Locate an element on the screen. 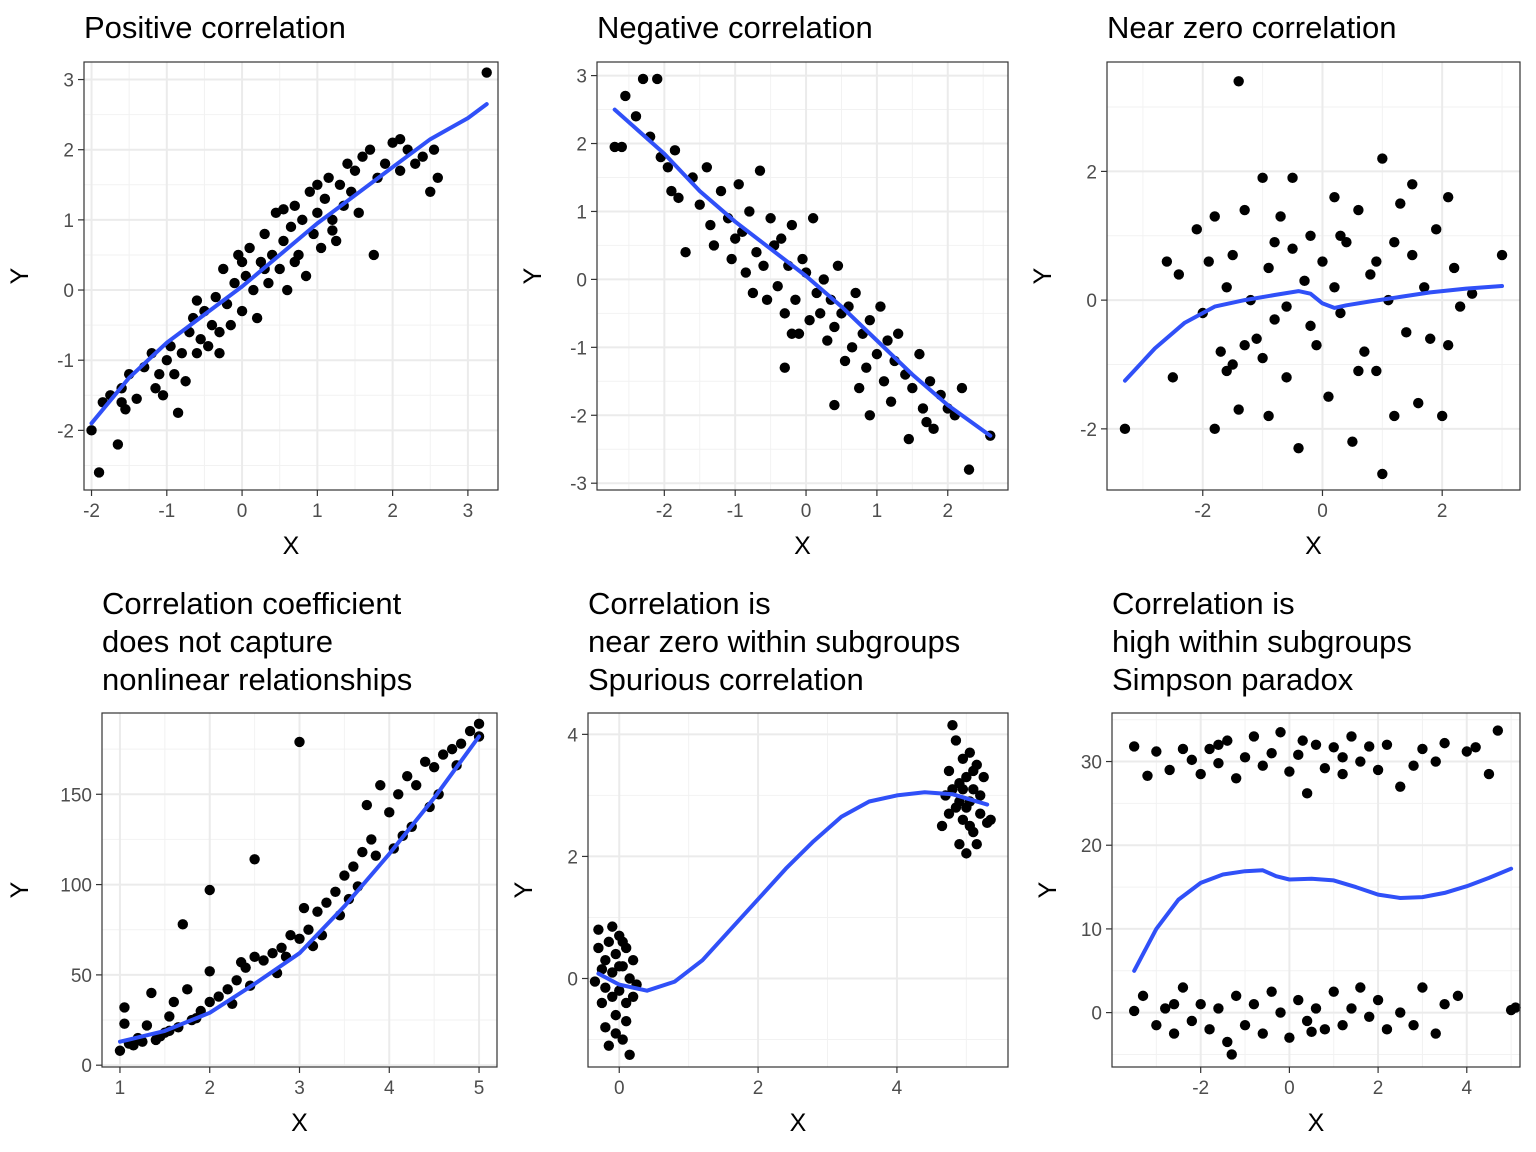  panel-border is located at coordinates (1313, 276).